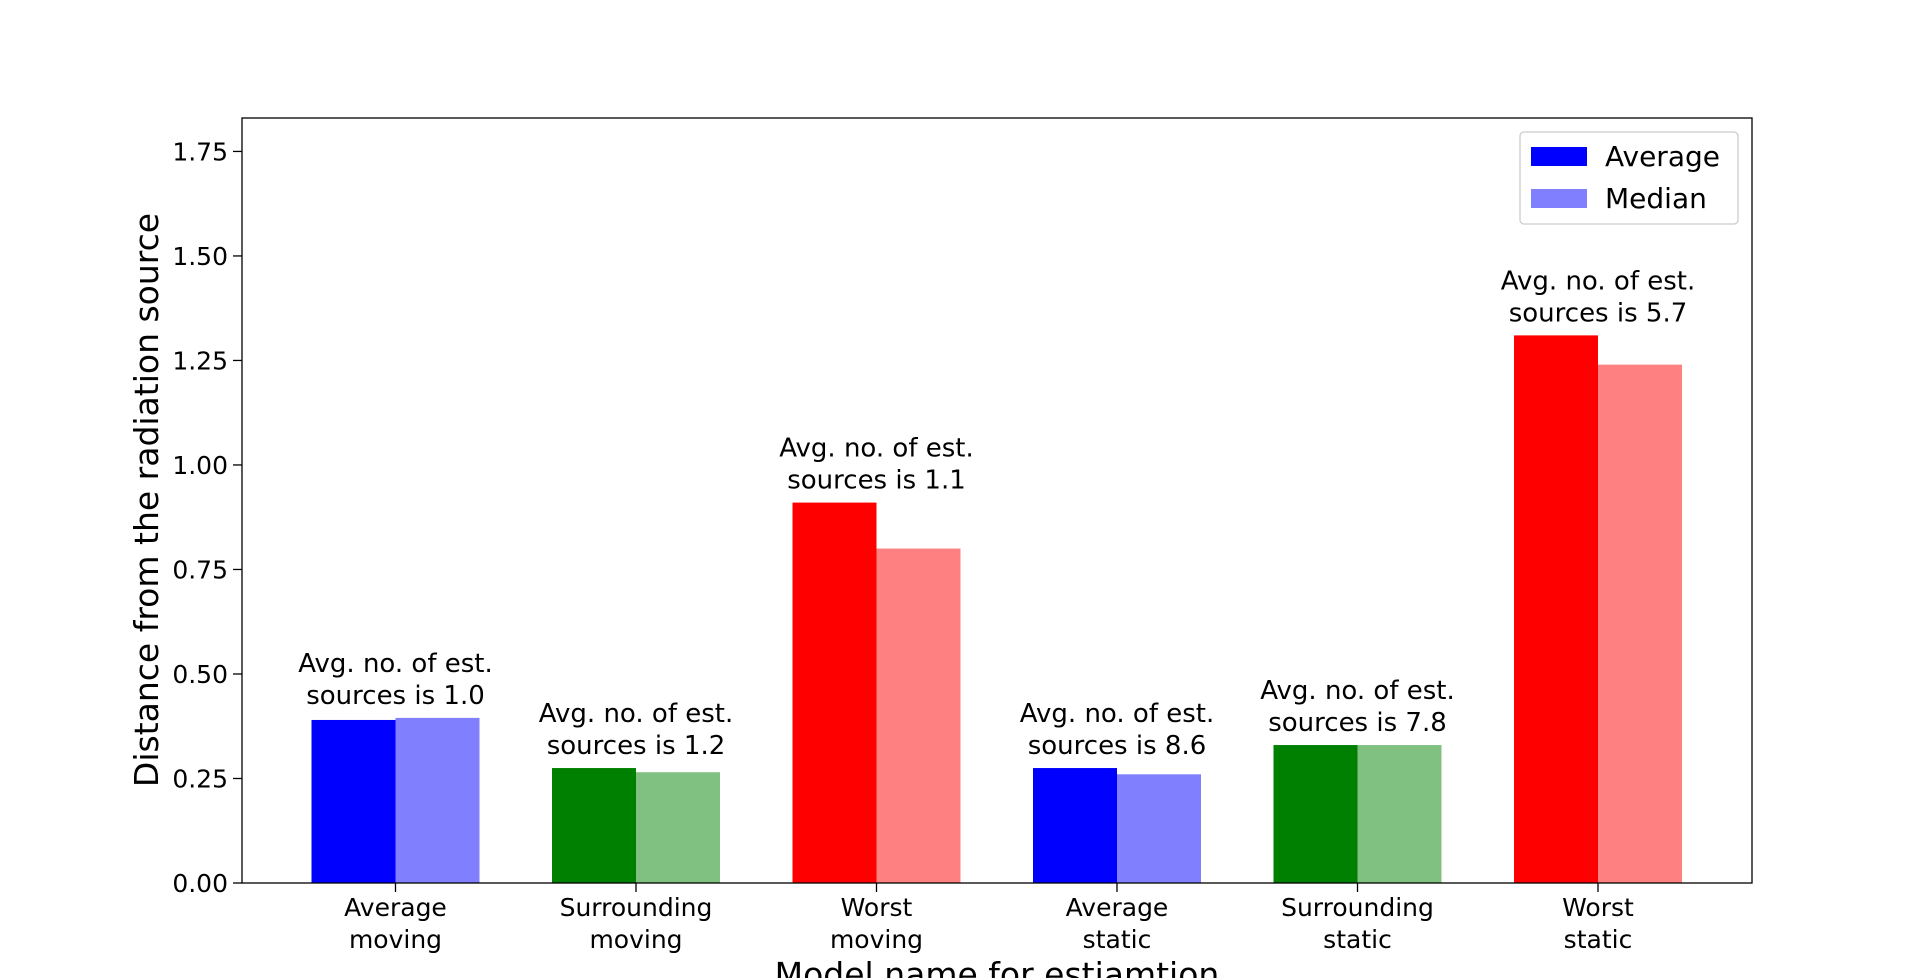 Image resolution: width=1920 pixels, height=978 pixels. What do you see at coordinates (1598, 313) in the screenshot?
I see `bar-annotation: sources is 5.7` at bounding box center [1598, 313].